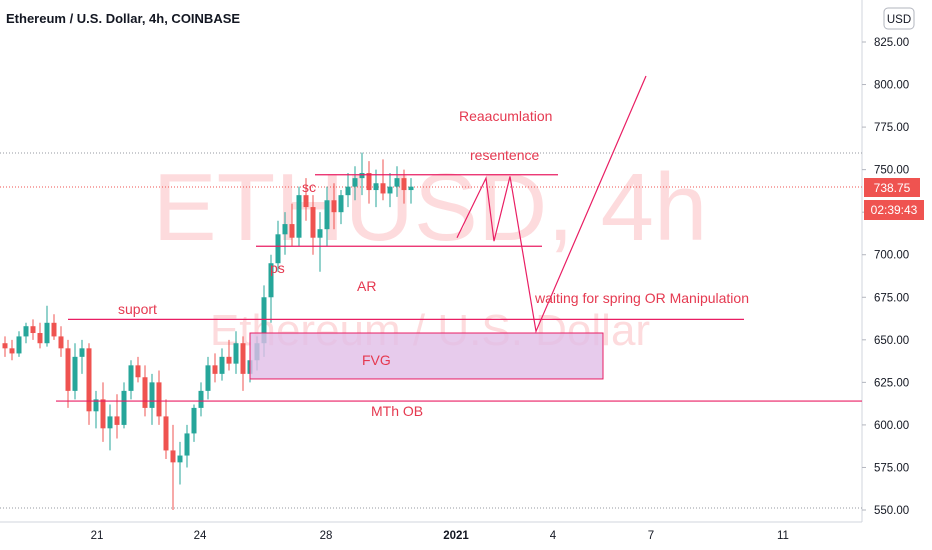  Describe the element at coordinates (891, 256) in the screenshot. I see `price-tick-label: 700.00` at that location.